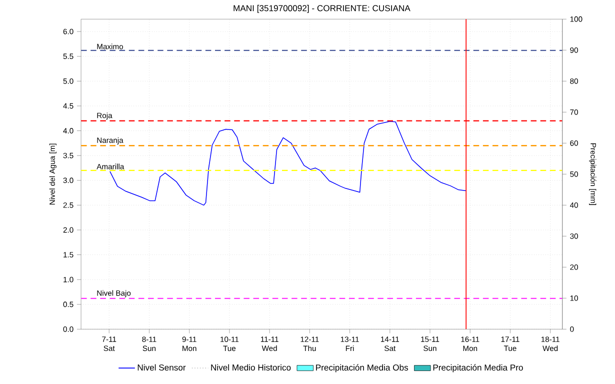  I want to click on legend-label: Precipitación Media Pro, so click(478, 368).